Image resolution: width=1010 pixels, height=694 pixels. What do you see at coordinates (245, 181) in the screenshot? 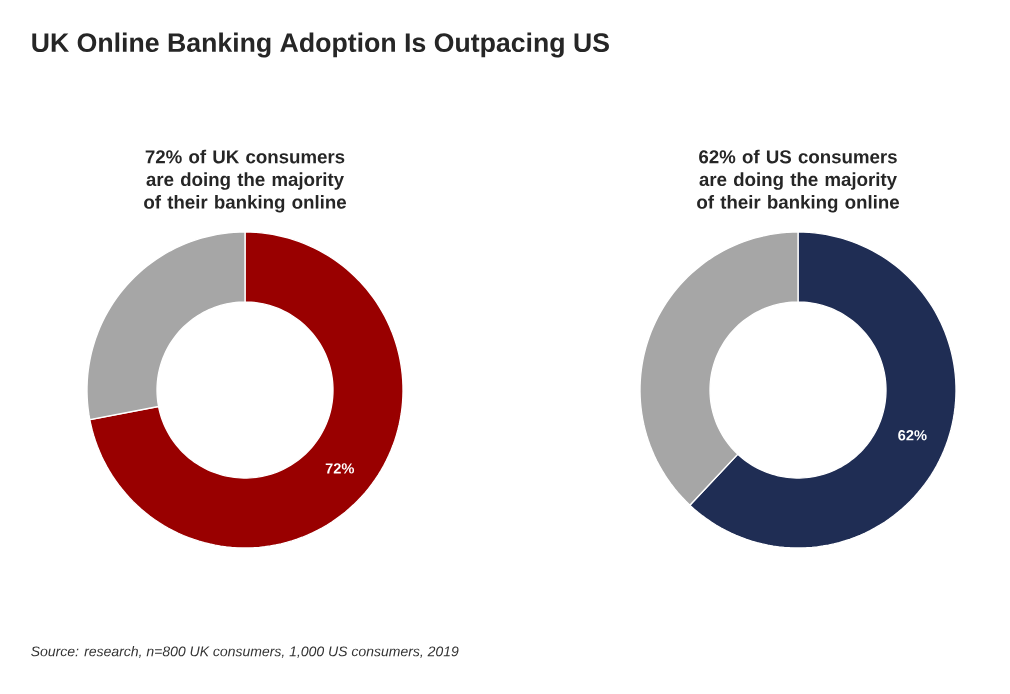
I see `chart-subtitle: 72% of UK consumers are doing the majority of their banking online` at bounding box center [245, 181].